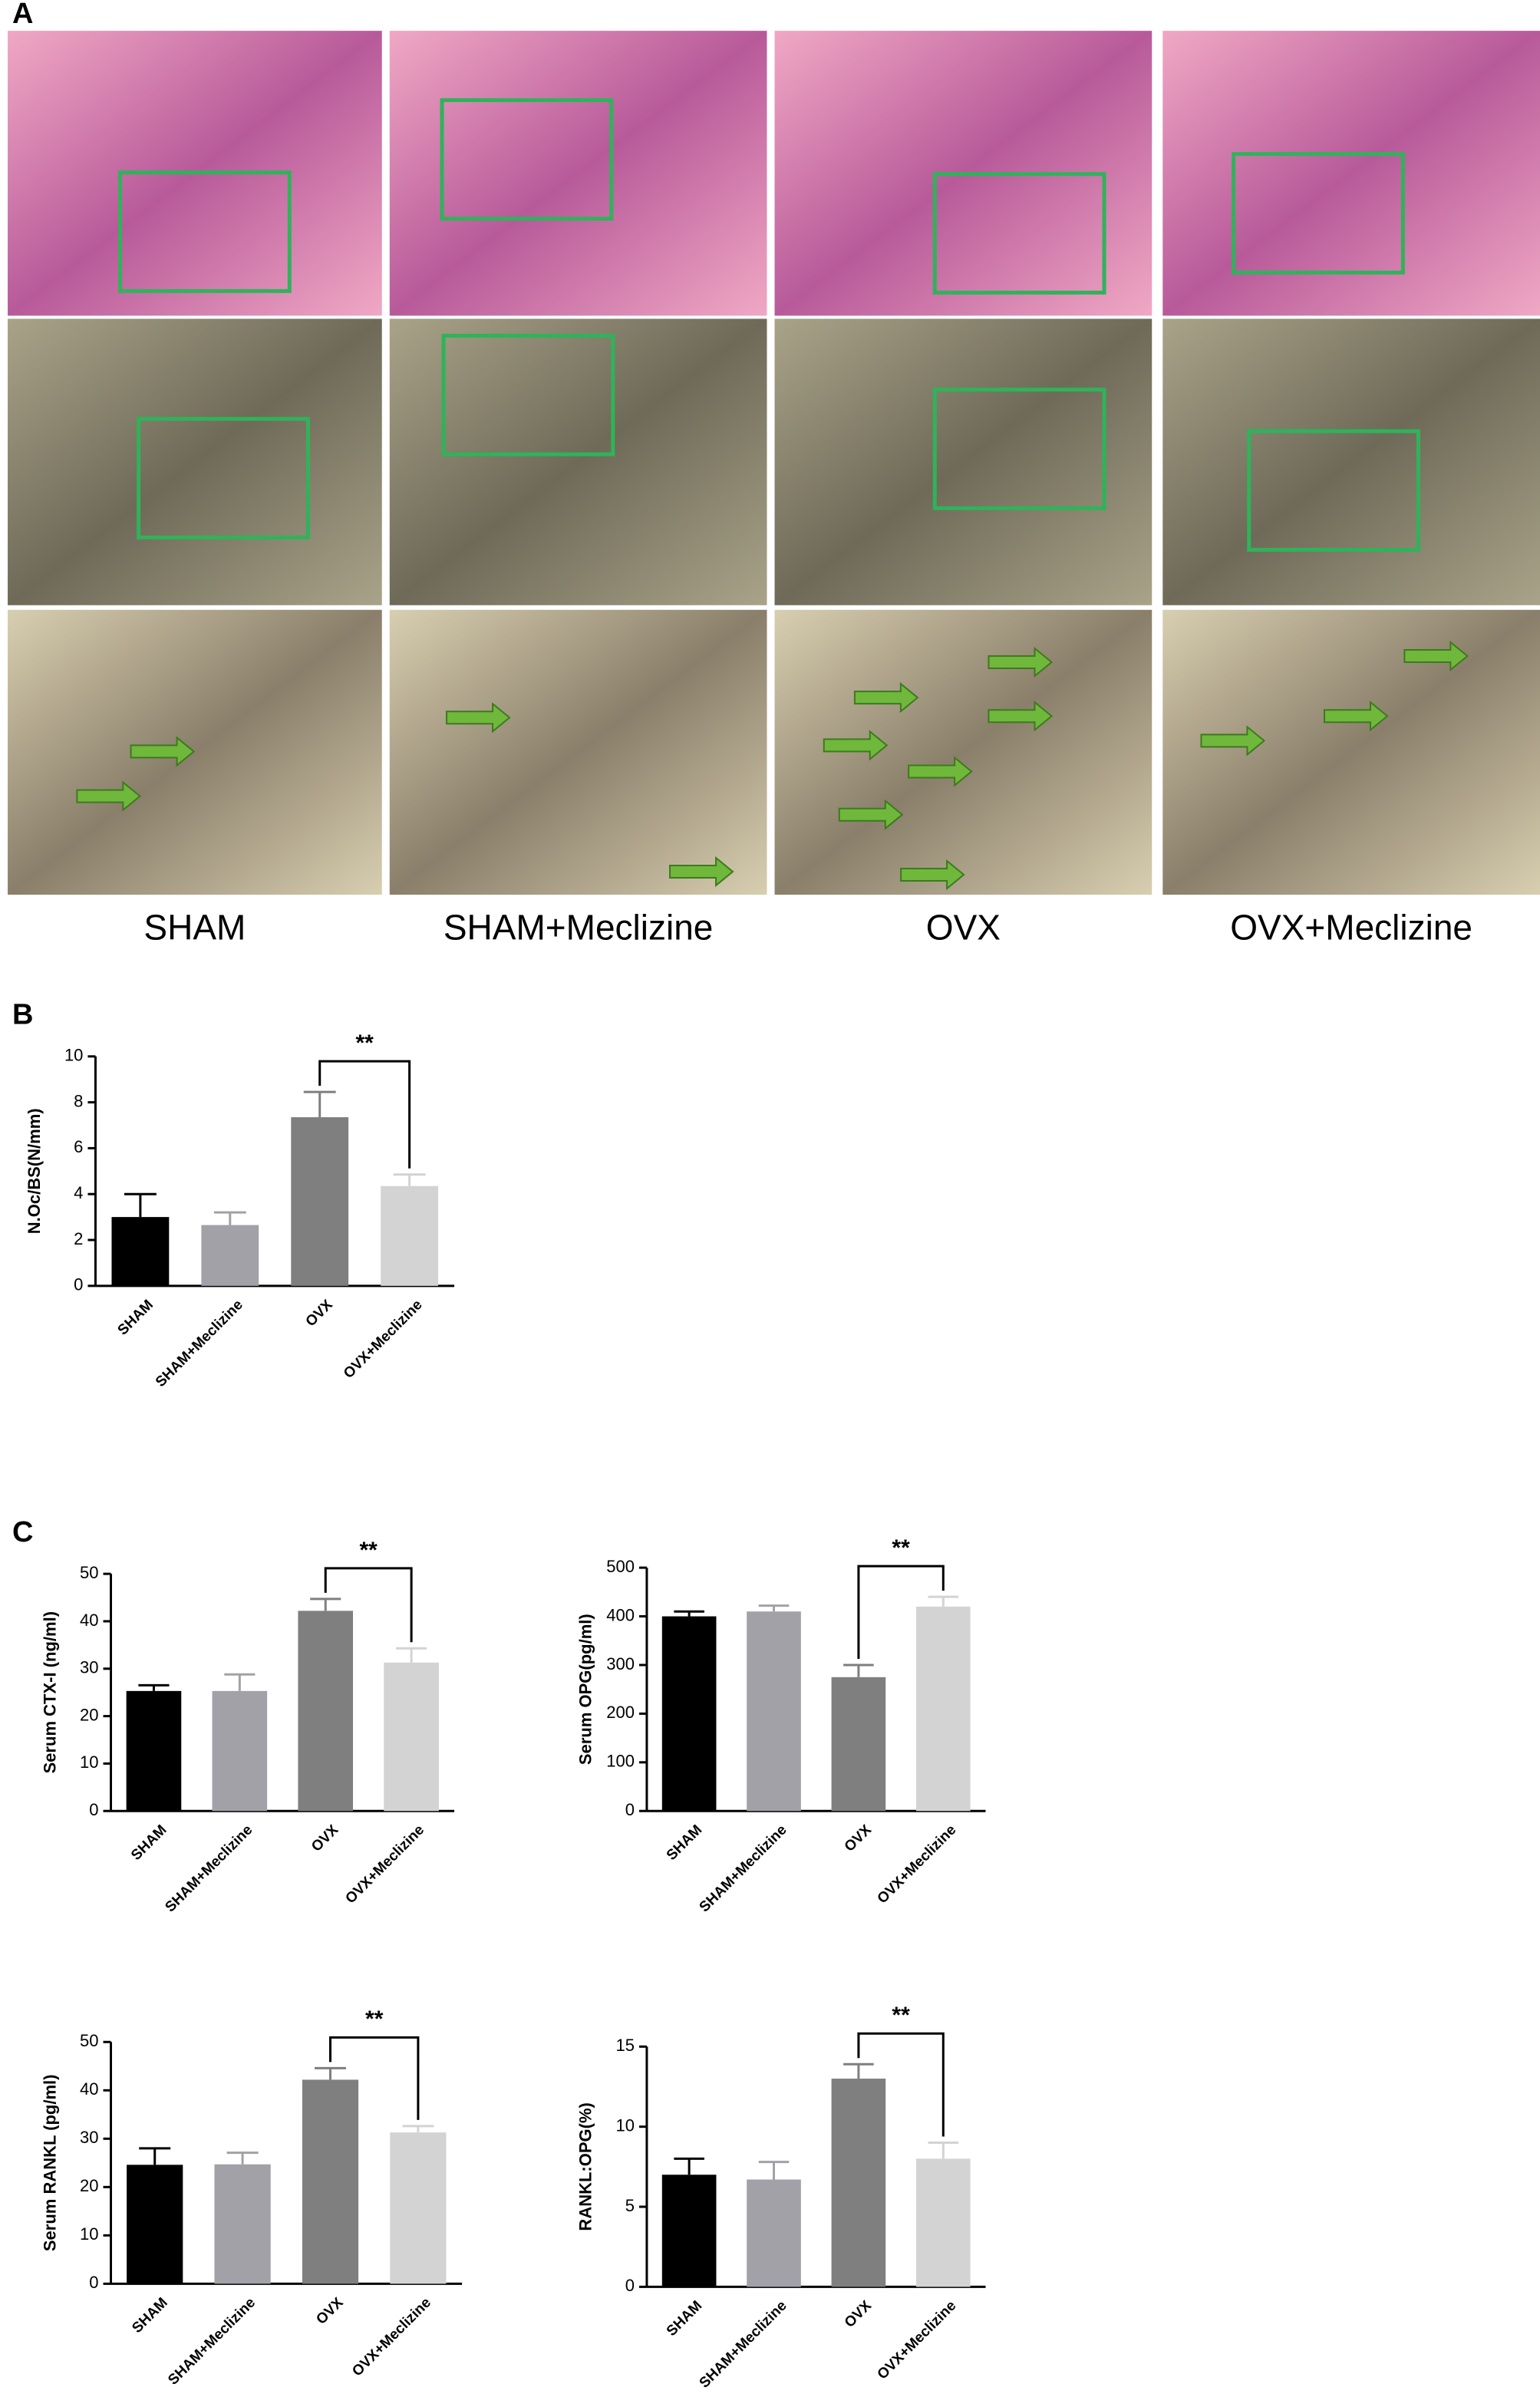 This screenshot has width=1540, height=2407. What do you see at coordinates (620, 1762) in the screenshot?
I see `y-tick-label: 100` at bounding box center [620, 1762].